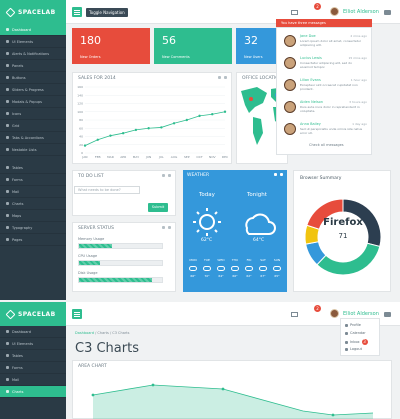 This screenshot has width=400, height=419. I want to click on todo-submit-button: Submit, so click(158, 207).